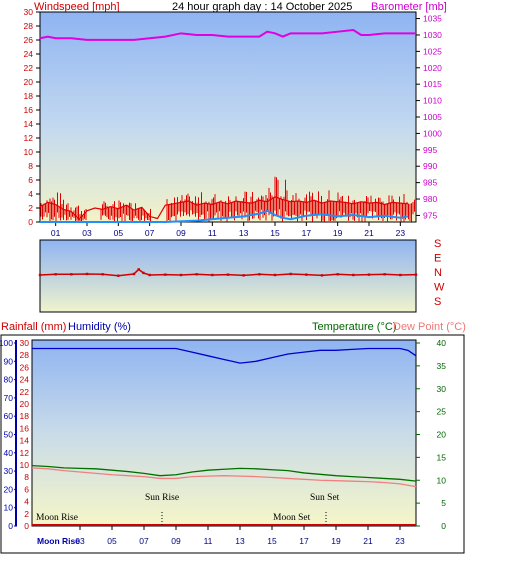 The image size is (529, 563). Describe the element at coordinates (29, 96) in the screenshot. I see `wind-y-tick-label: 18` at that location.